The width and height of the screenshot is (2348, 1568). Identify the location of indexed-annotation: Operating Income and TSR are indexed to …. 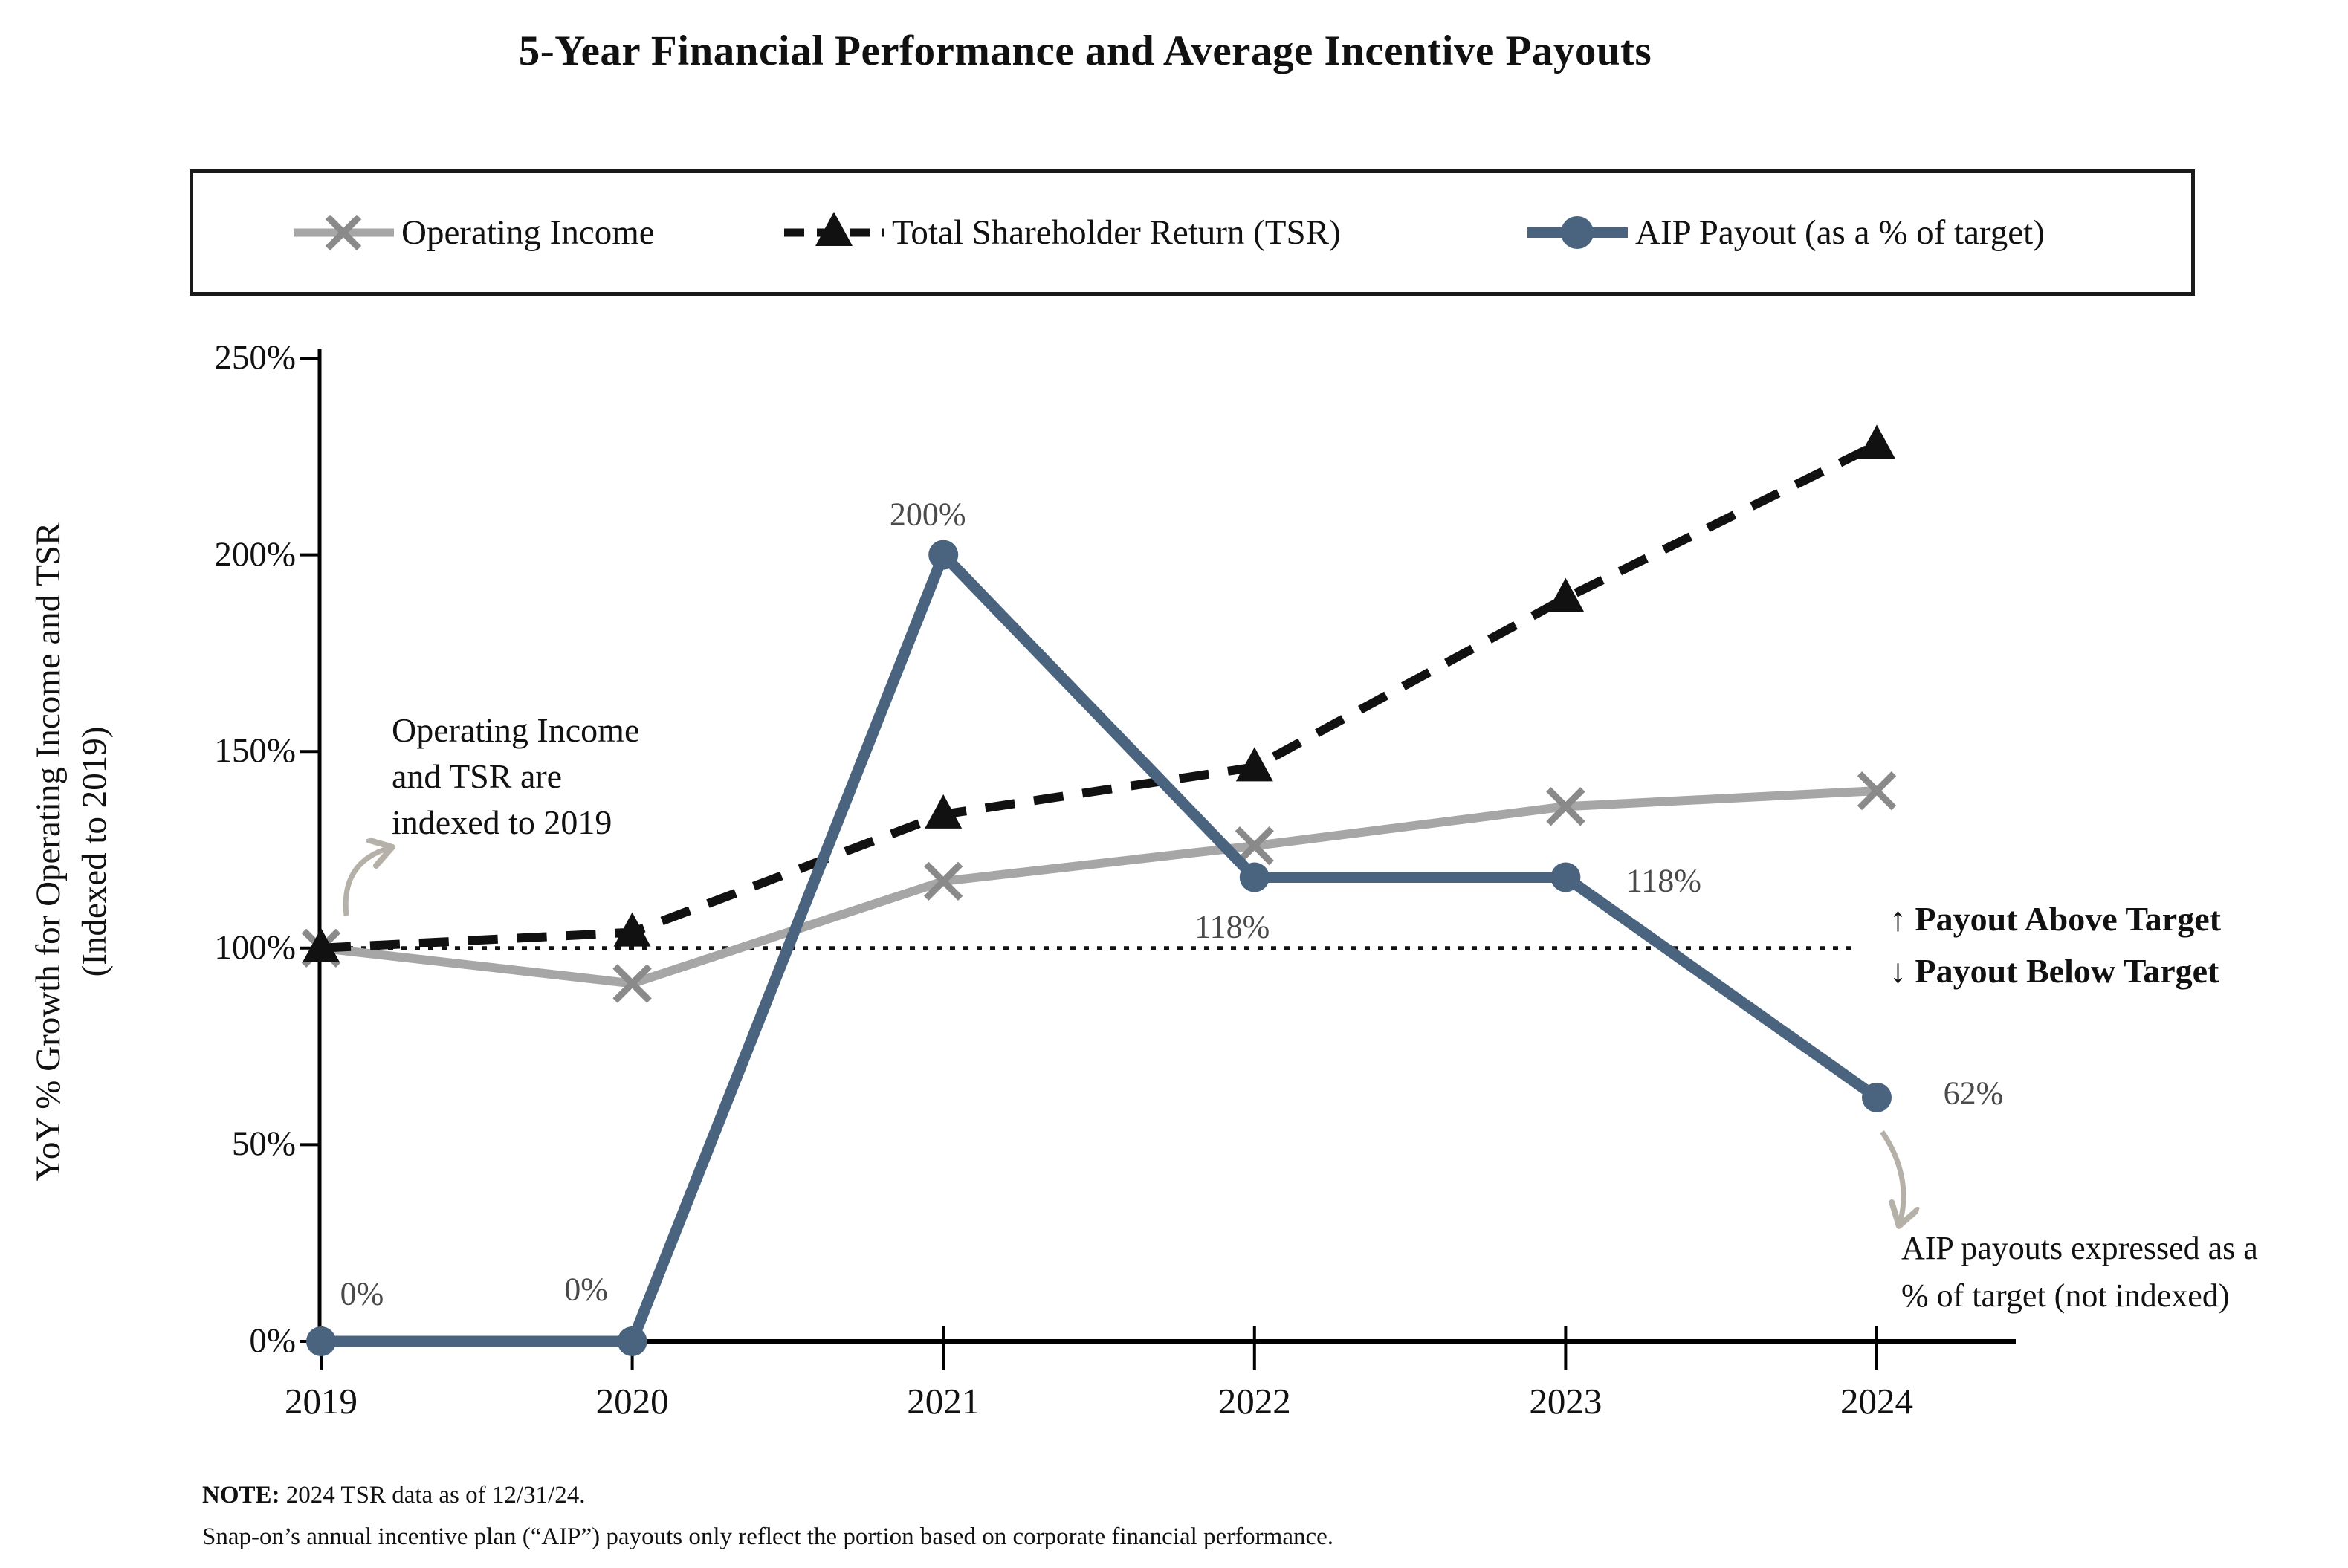
(516, 776).